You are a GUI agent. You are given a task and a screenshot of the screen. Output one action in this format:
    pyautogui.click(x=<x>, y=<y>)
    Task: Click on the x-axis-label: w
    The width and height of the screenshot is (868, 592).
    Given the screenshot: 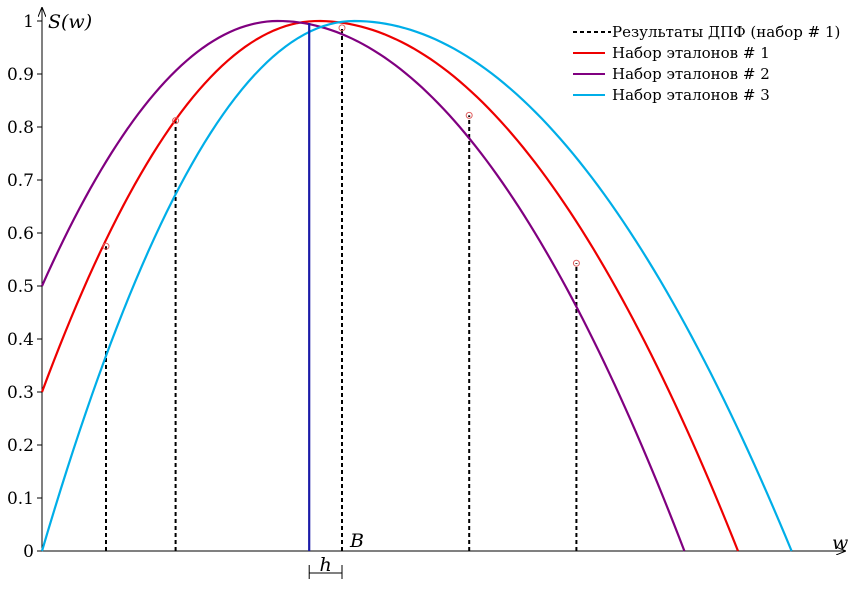 What is the action you would take?
    pyautogui.click(x=840, y=543)
    